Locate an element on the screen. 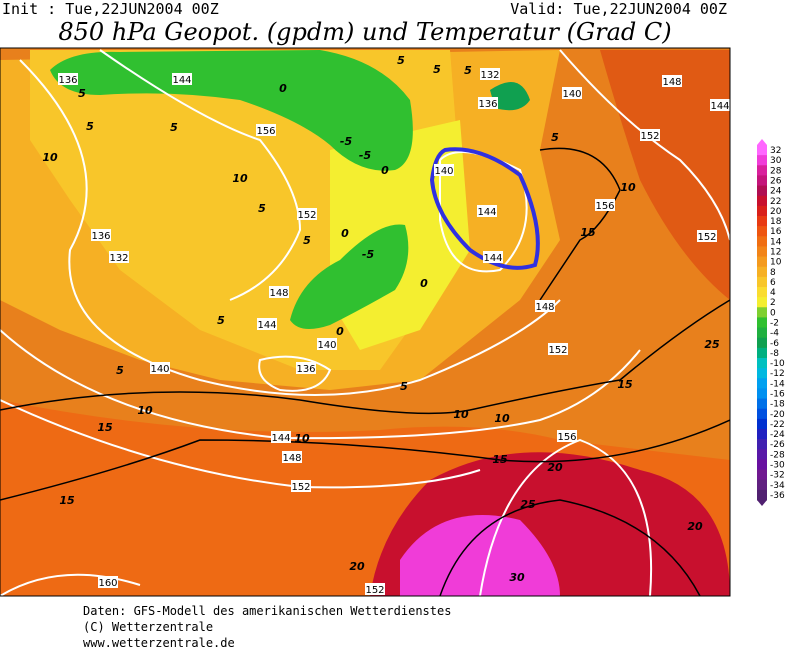  legend-label: -28 is located at coordinates (777, 455).